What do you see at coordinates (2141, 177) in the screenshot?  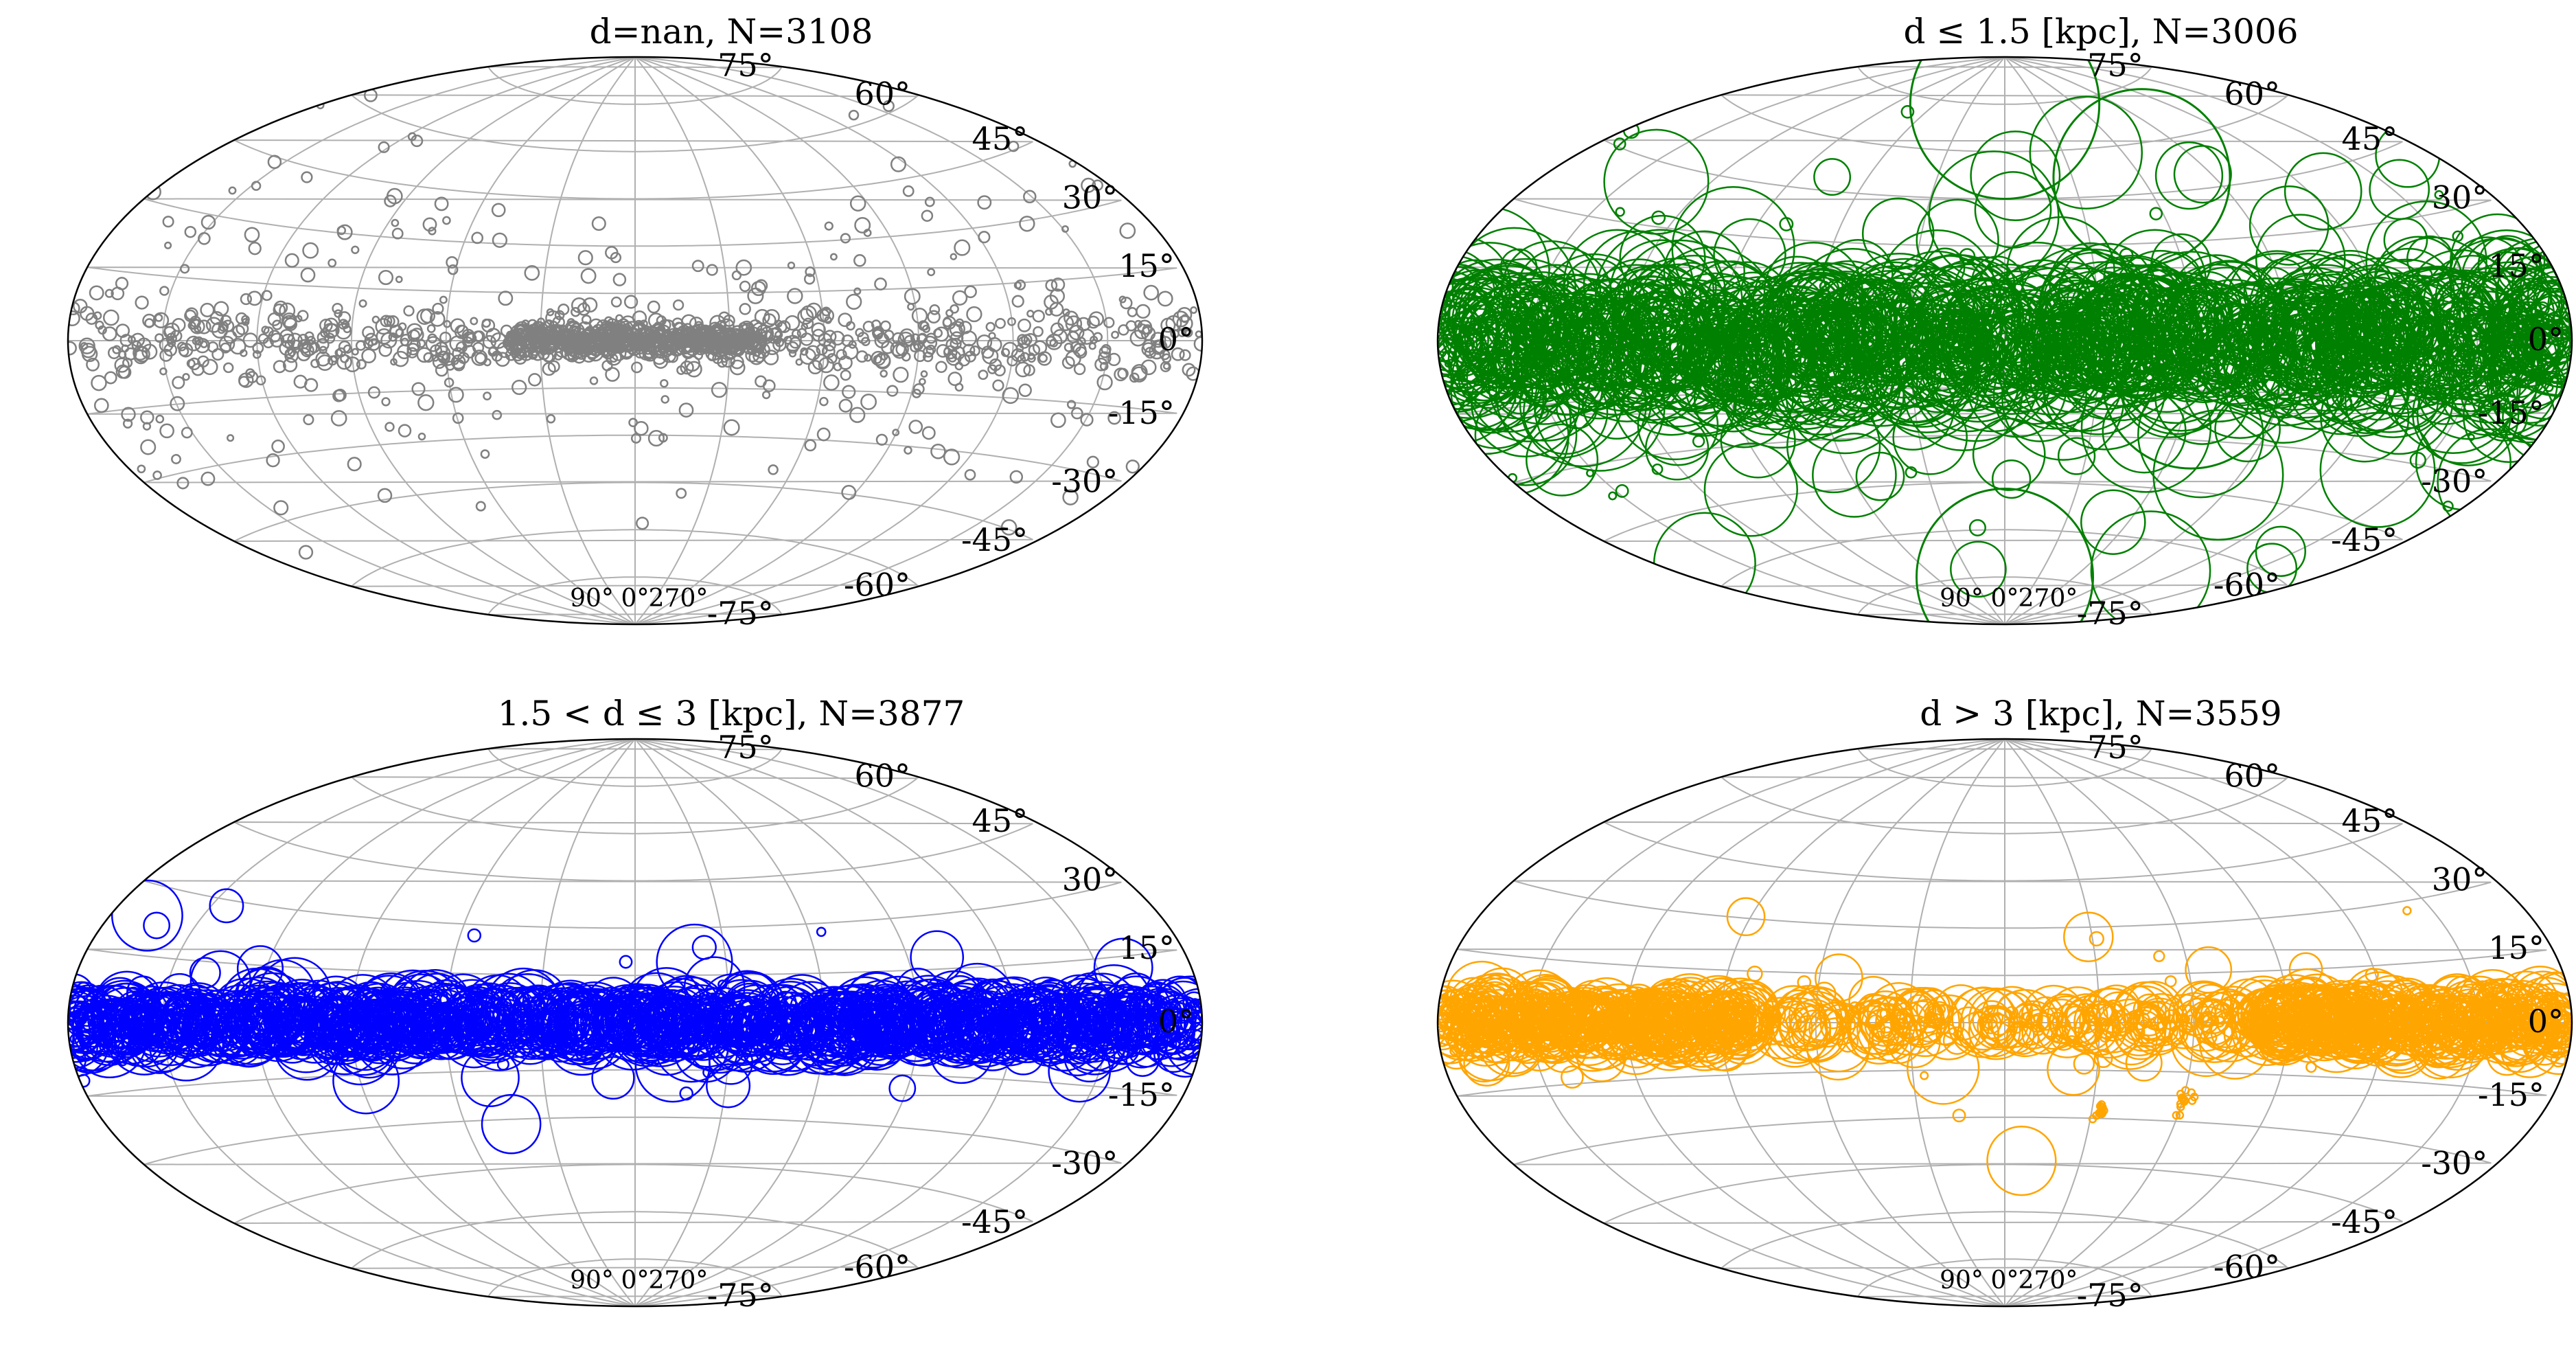 I see `data-point-large` at bounding box center [2141, 177].